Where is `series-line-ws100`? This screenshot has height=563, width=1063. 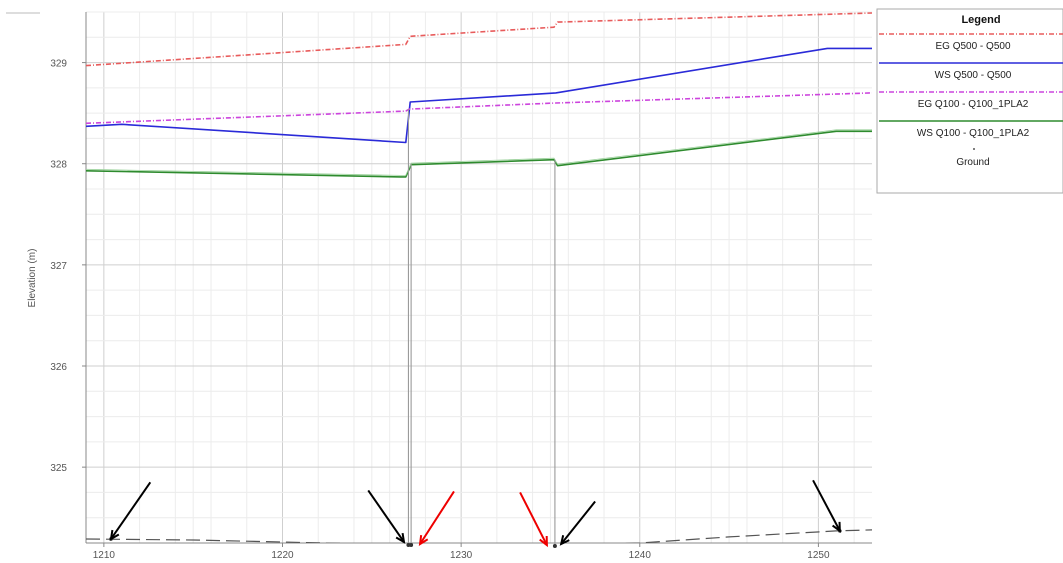
series-line-ws100 is located at coordinates (479, 154).